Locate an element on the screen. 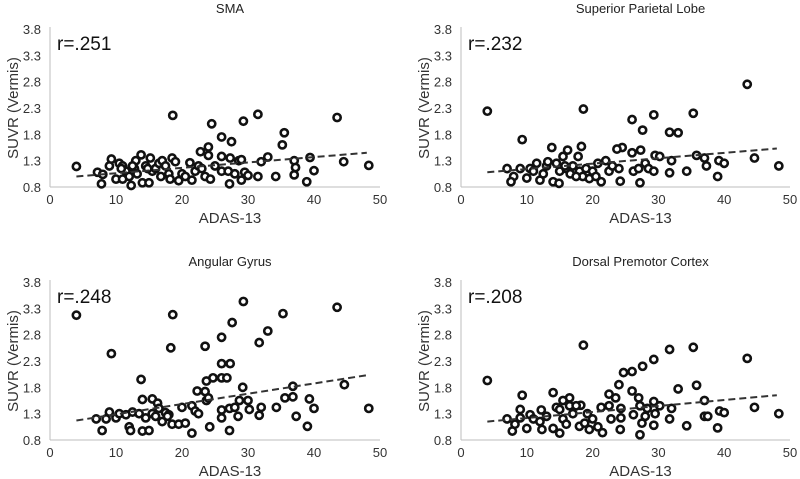 The width and height of the screenshot is (800, 479). chart-title: Dorsal Premotor Cortex is located at coordinates (640, 261).